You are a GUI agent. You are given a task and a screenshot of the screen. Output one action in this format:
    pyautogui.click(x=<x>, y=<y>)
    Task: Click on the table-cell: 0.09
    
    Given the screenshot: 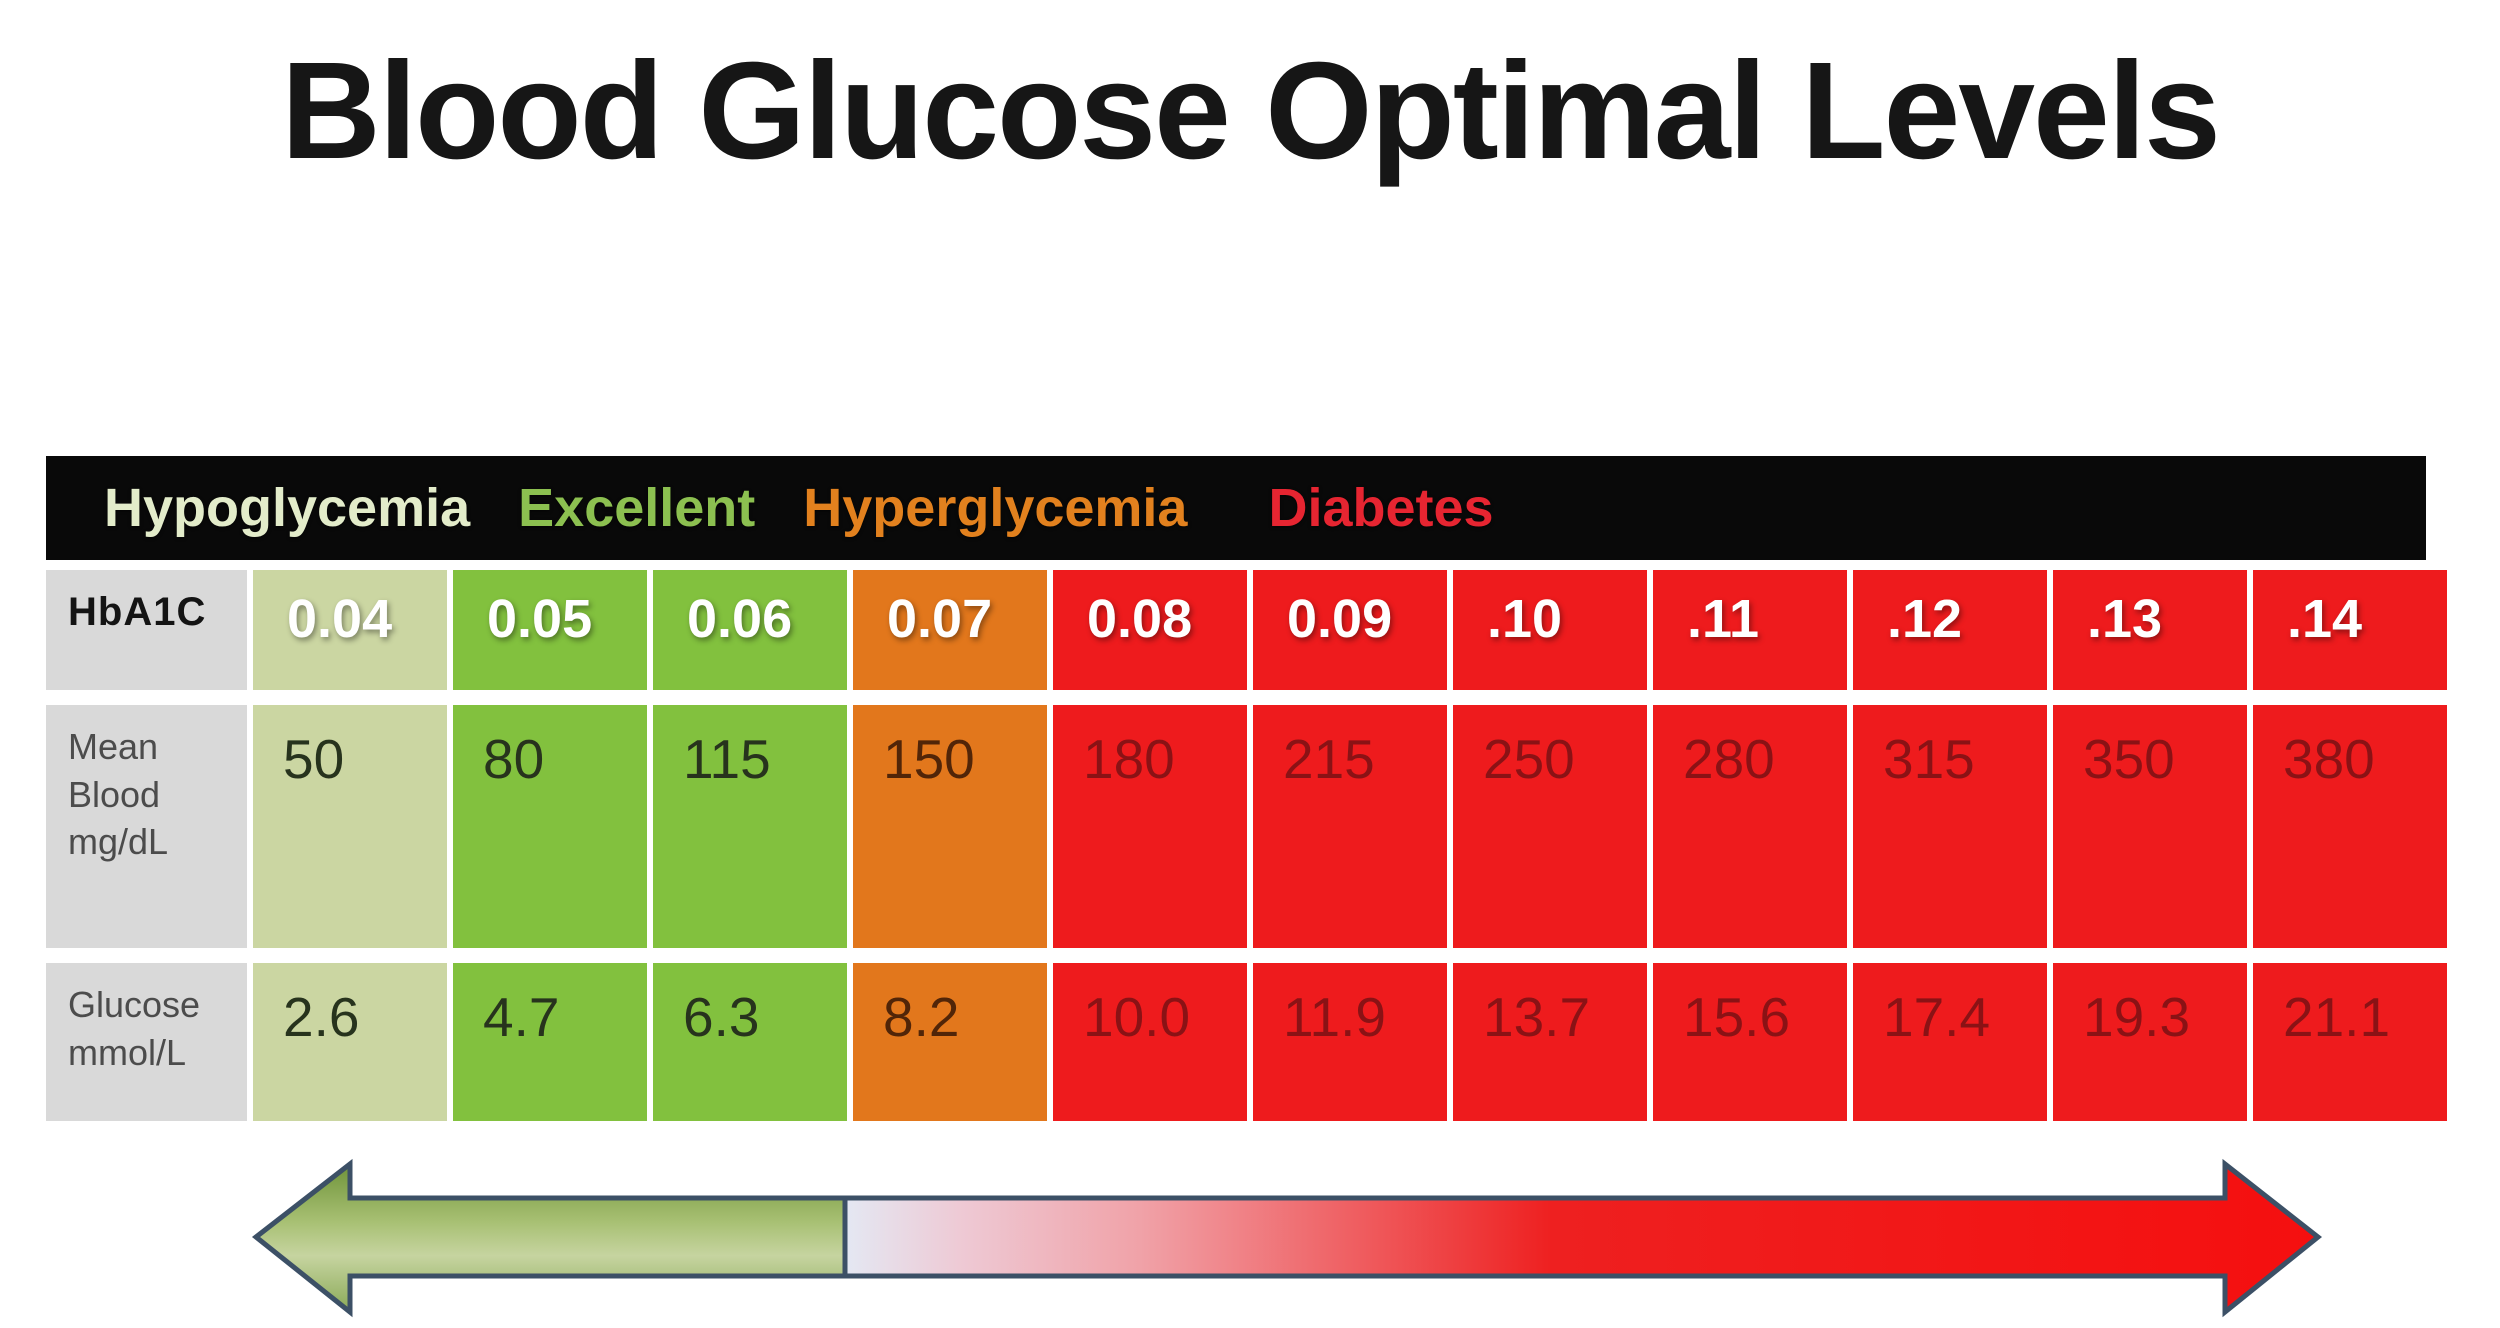 What is the action you would take?
    pyautogui.click(x=1350, y=630)
    